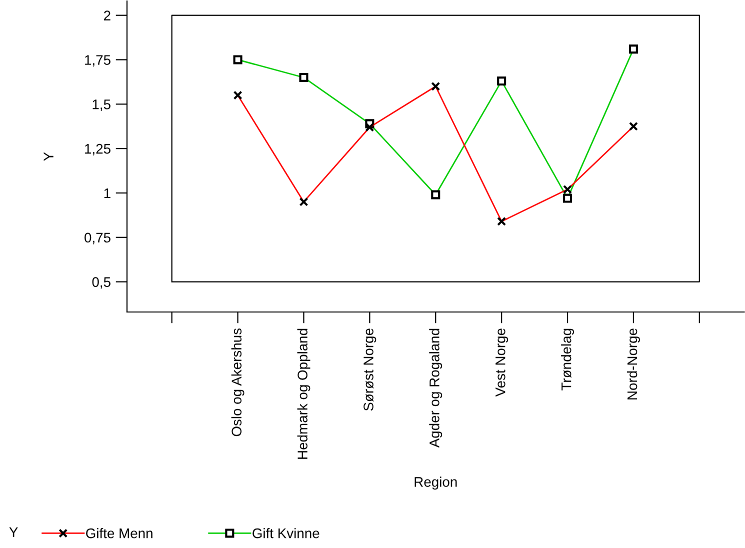 Image resolution: width=745 pixels, height=548 pixels. What do you see at coordinates (119, 533) in the screenshot?
I see `legend-label: Gifte Menn` at bounding box center [119, 533].